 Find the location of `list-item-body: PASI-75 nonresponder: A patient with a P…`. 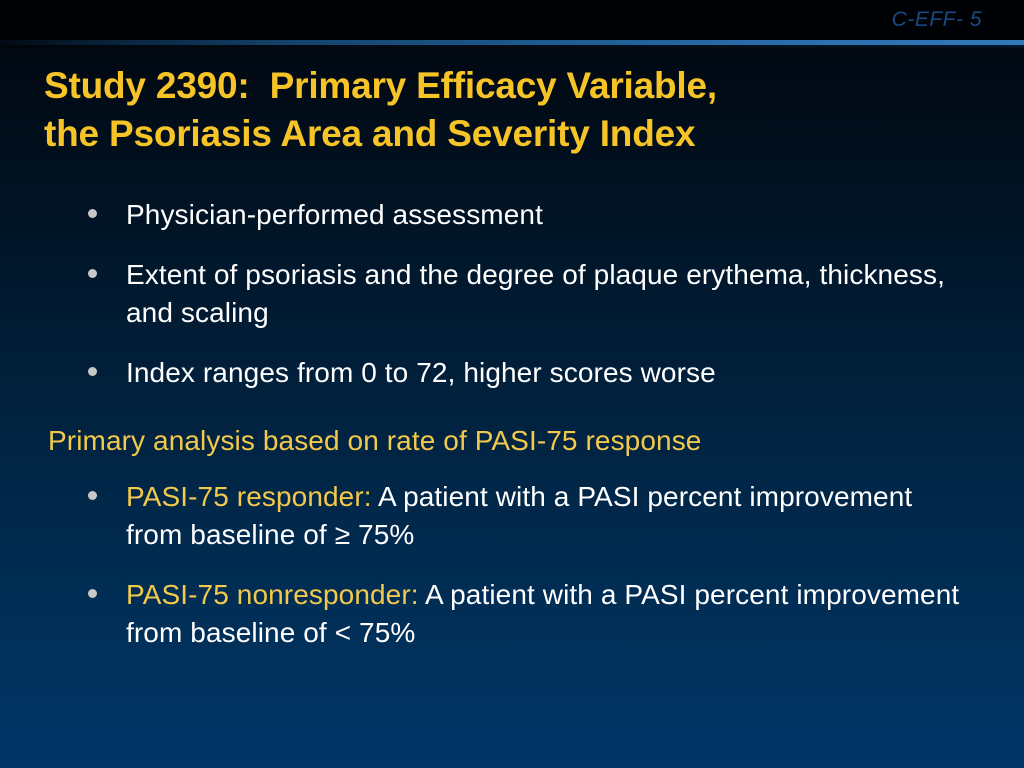

list-item-body: PASI-75 nonresponder: A patient with a P… is located at coordinates (542, 613).